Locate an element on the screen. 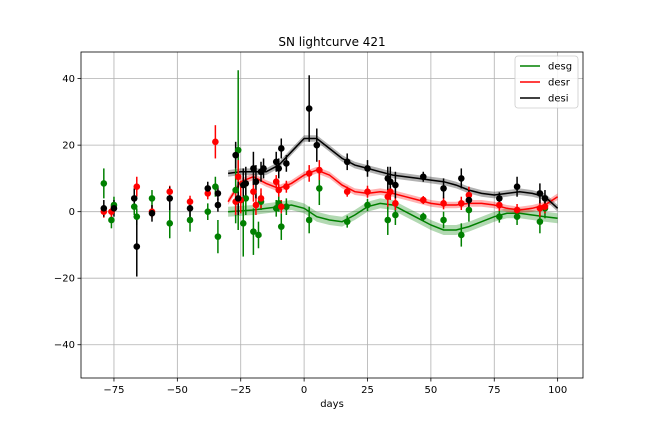  x-tick-label: 25 is located at coordinates (367, 390).